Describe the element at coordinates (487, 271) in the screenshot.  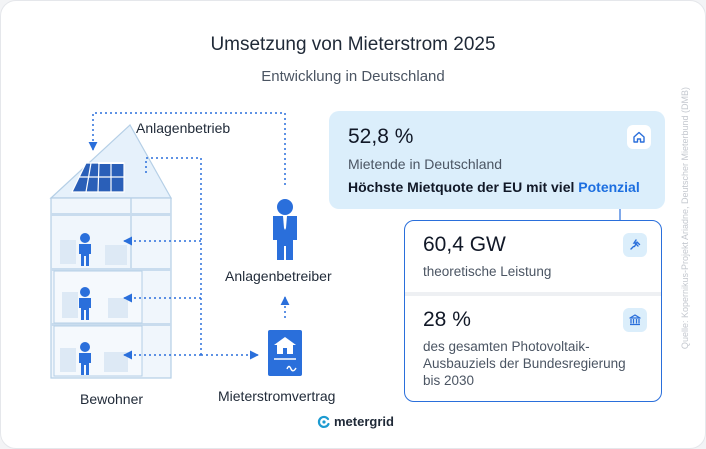
I see `stat-label: theoretische Leistung` at that location.